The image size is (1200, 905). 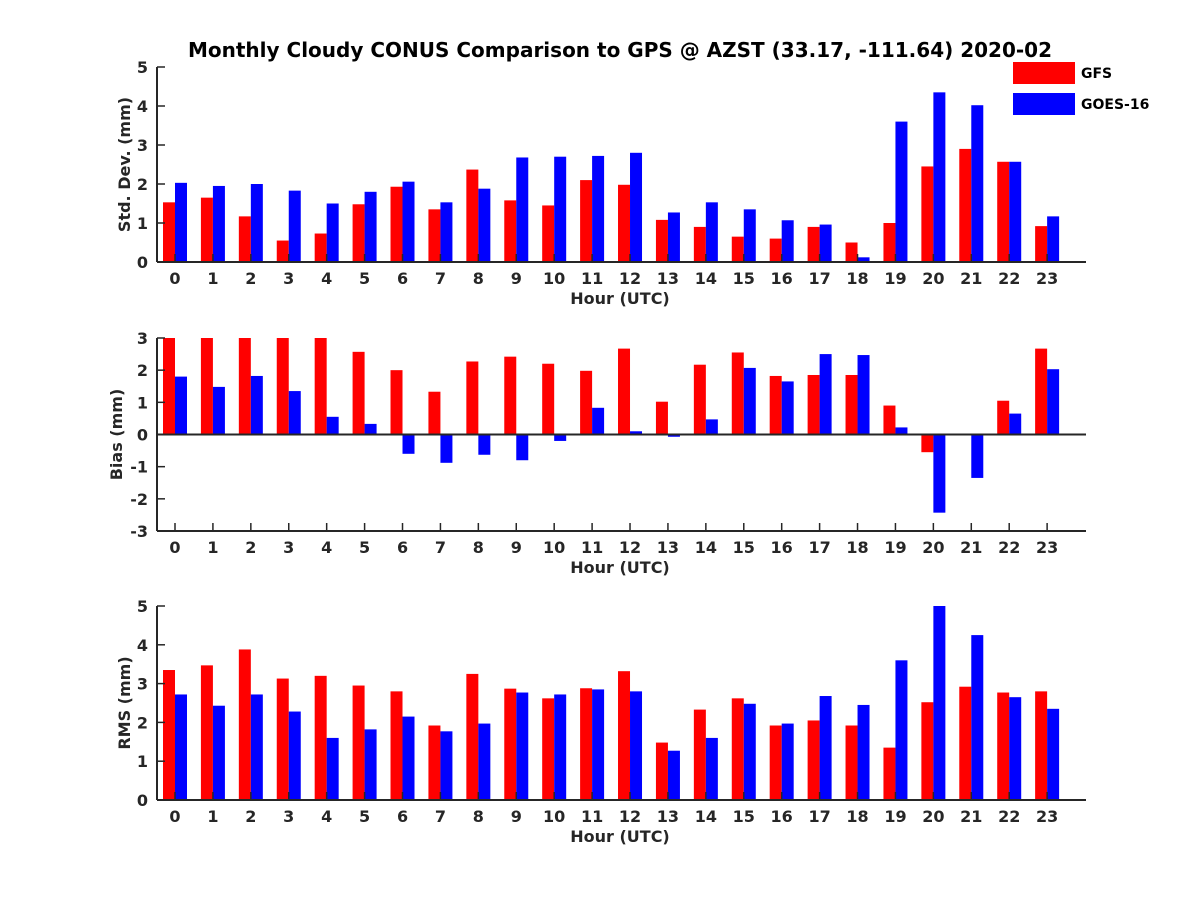 What do you see at coordinates (142, 435) in the screenshot?
I see `y-tick-label: 0` at bounding box center [142, 435].